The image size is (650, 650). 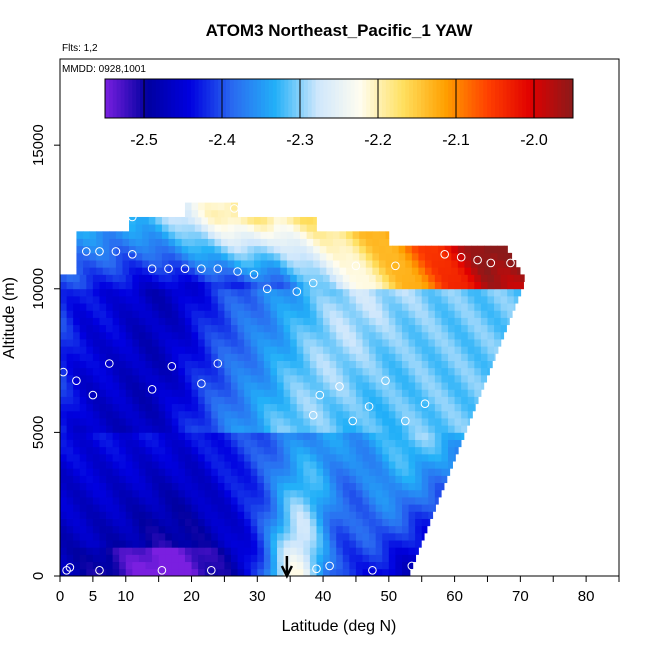 I want to click on observation-point, so click(x=201, y=269).